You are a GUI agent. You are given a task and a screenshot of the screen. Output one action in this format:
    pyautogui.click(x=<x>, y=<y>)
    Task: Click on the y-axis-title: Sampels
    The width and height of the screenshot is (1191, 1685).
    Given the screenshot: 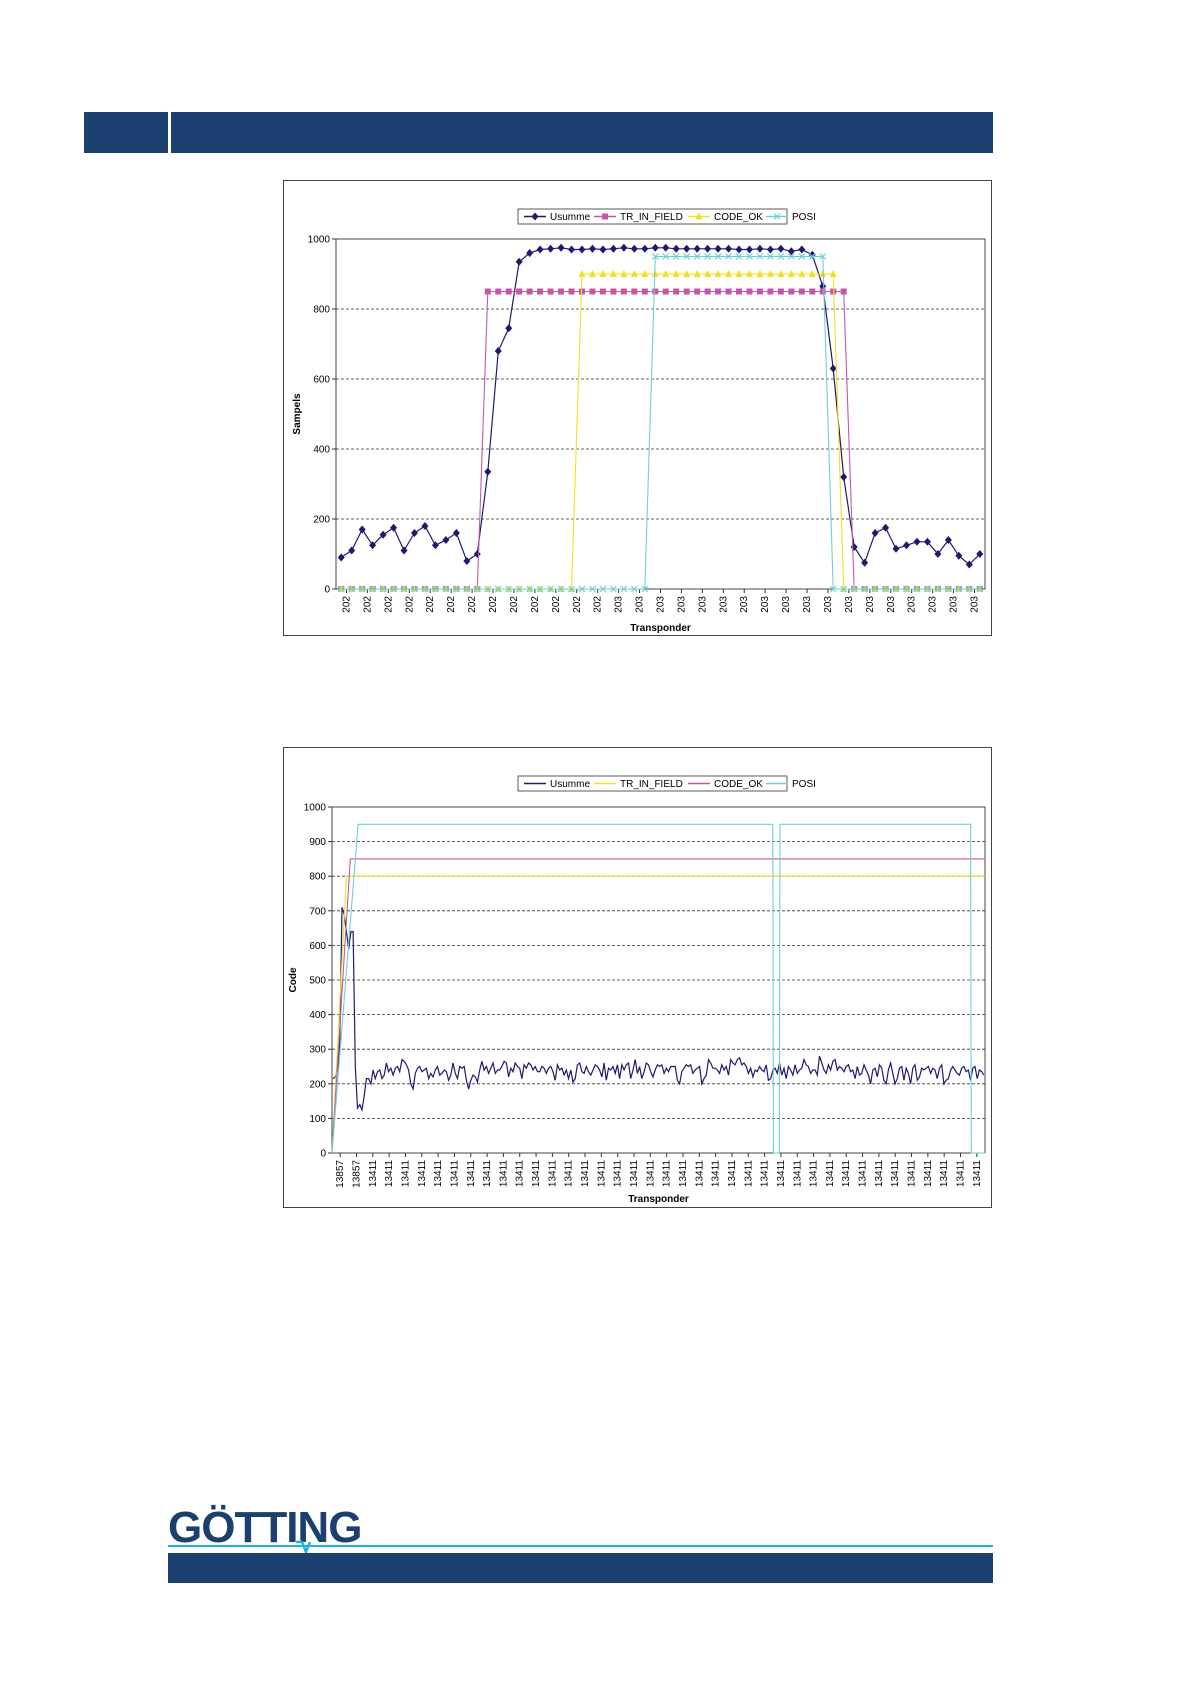 What is the action you would take?
    pyautogui.click(x=297, y=414)
    